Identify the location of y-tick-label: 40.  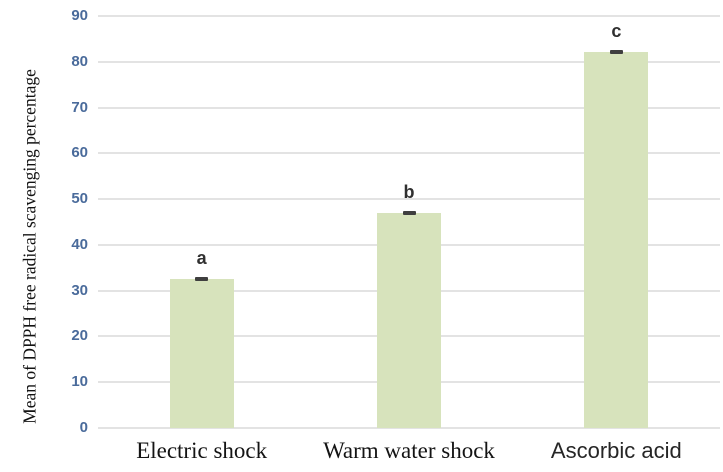
(79, 244).